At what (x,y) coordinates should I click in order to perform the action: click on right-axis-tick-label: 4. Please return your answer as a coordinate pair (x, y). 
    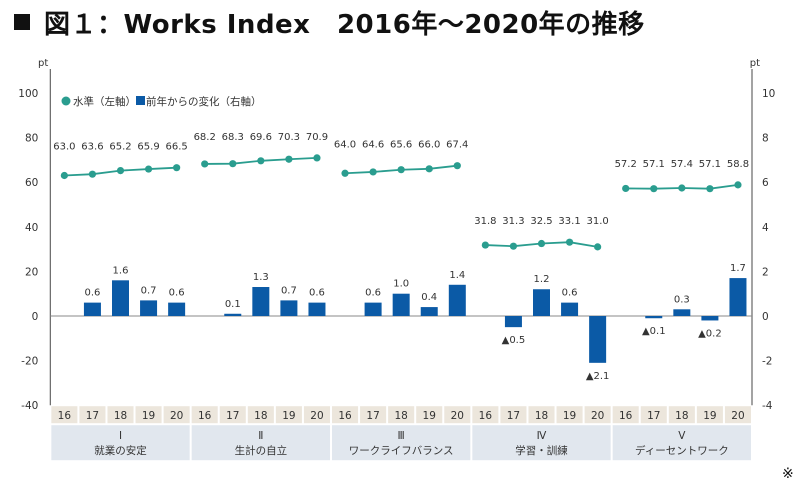
    Looking at the image, I should click on (765, 228).